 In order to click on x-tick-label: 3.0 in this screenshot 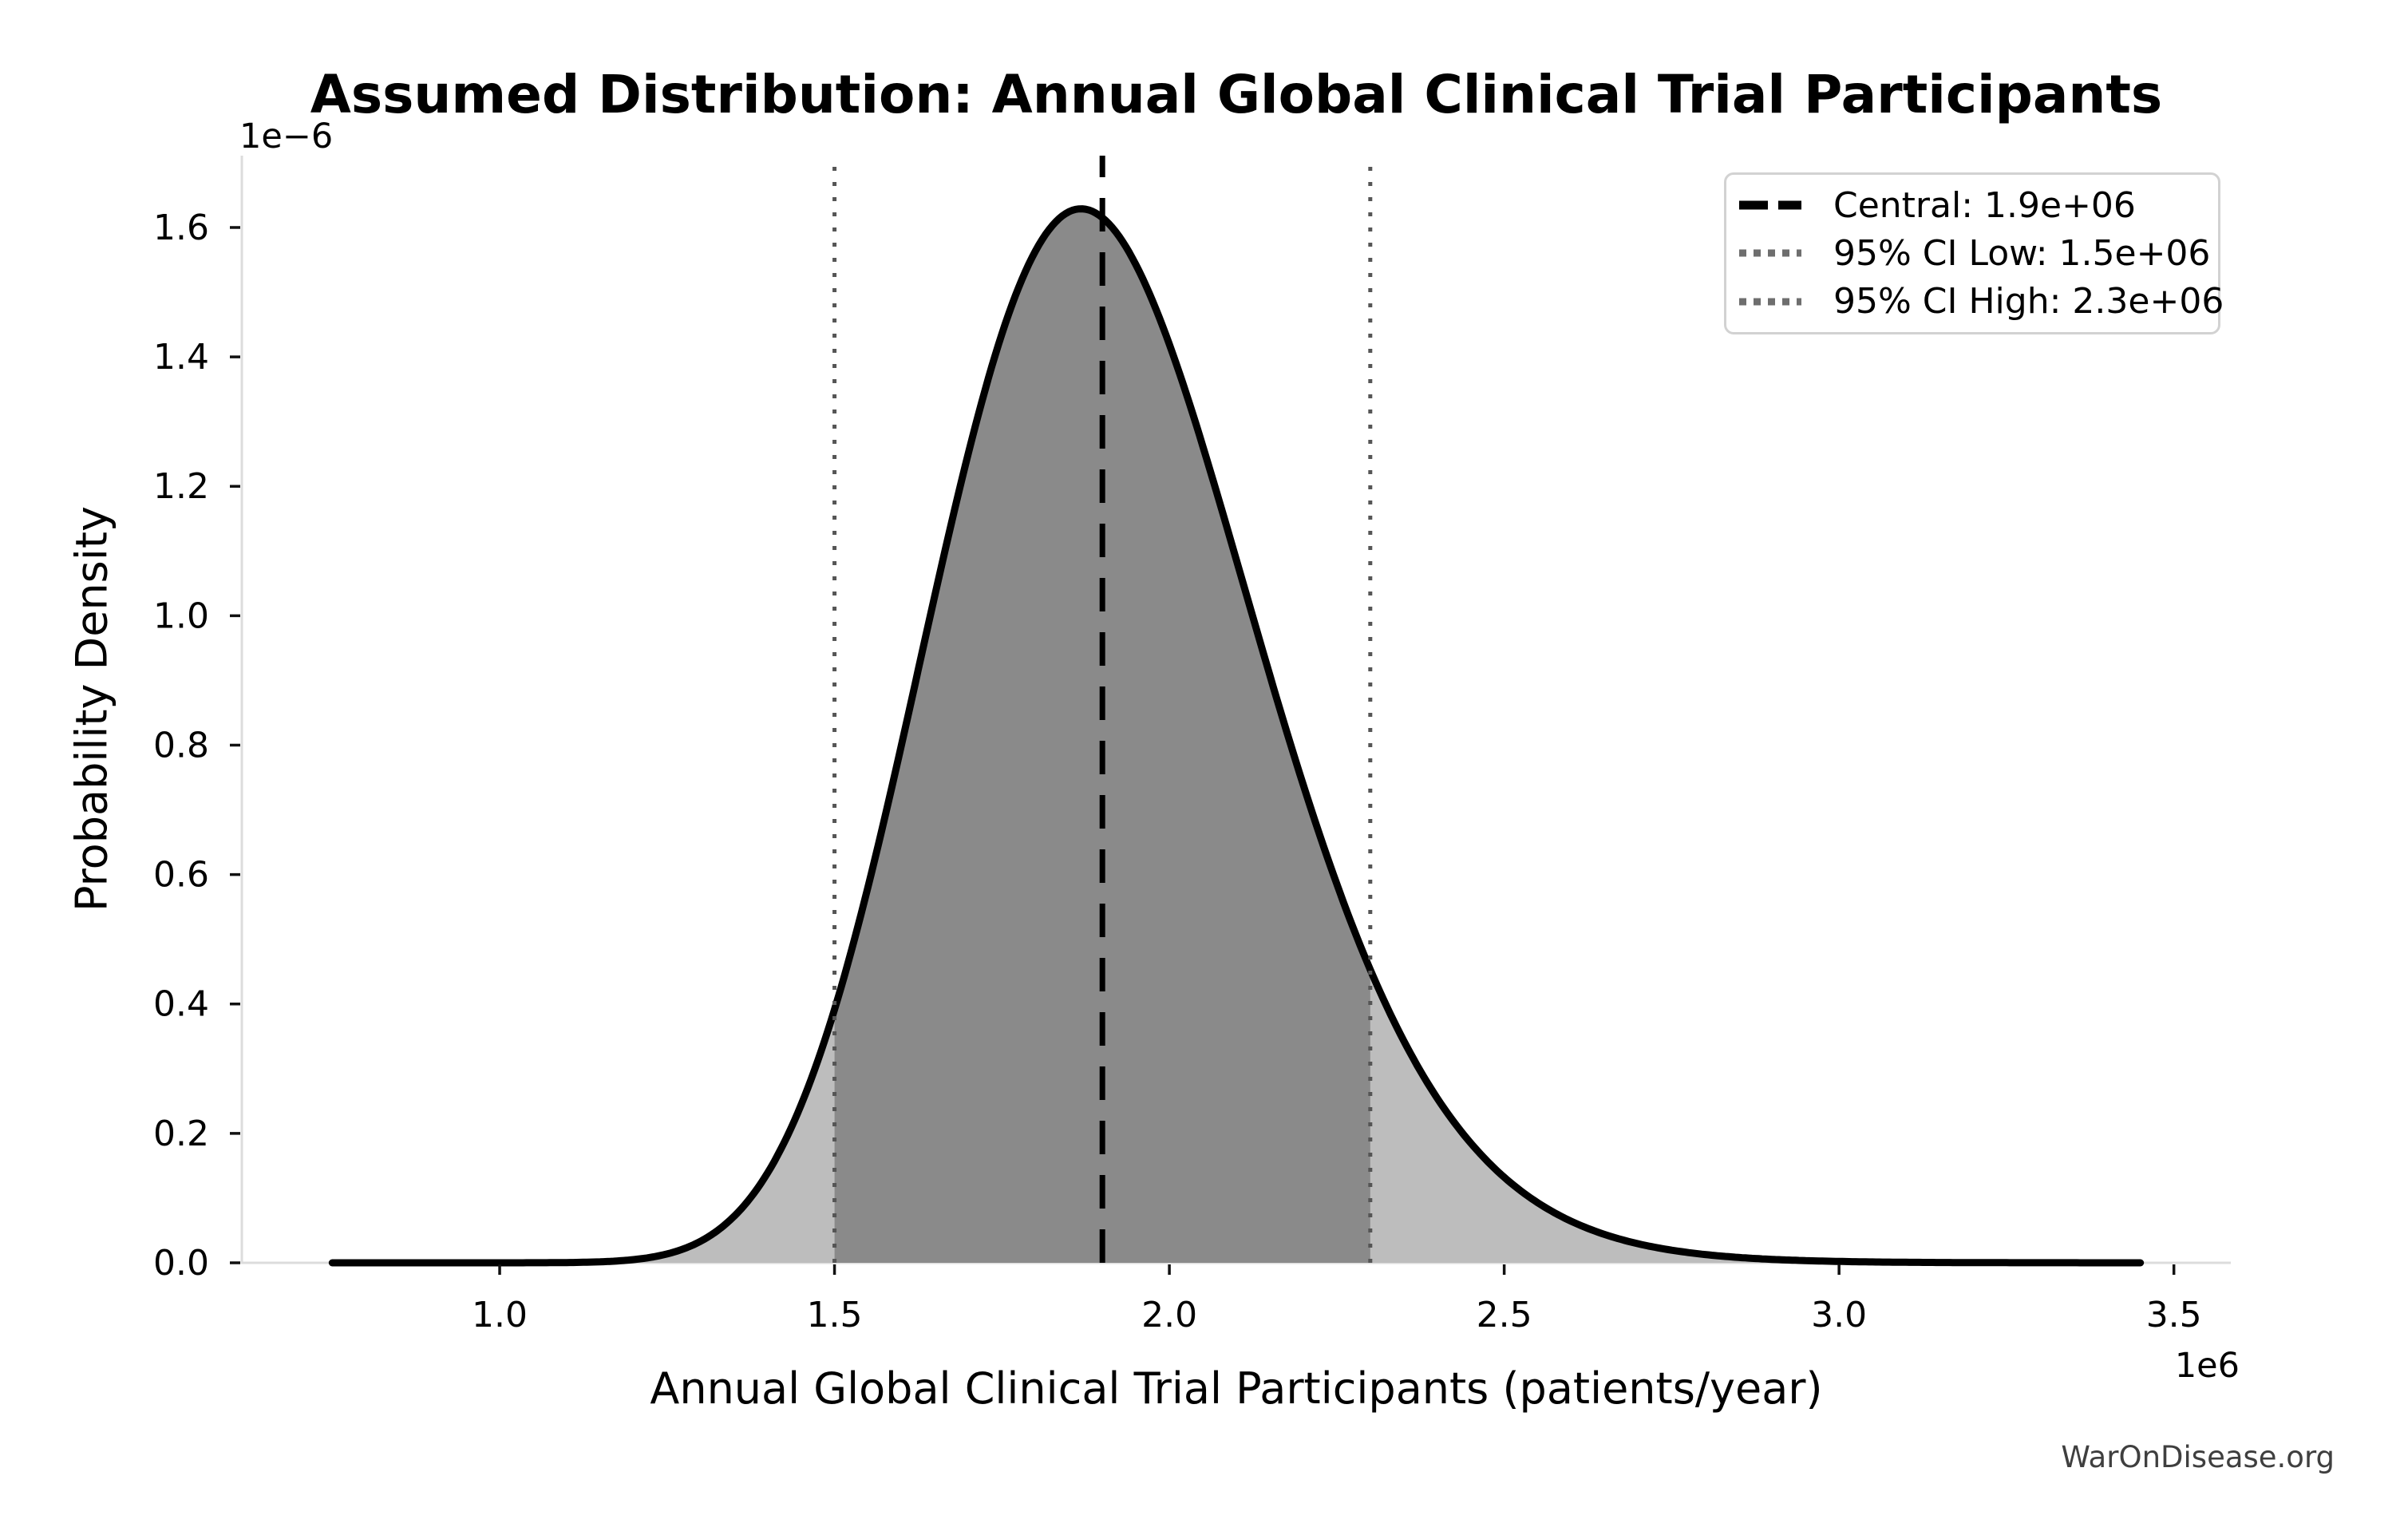, I will do `click(1839, 1315)`.